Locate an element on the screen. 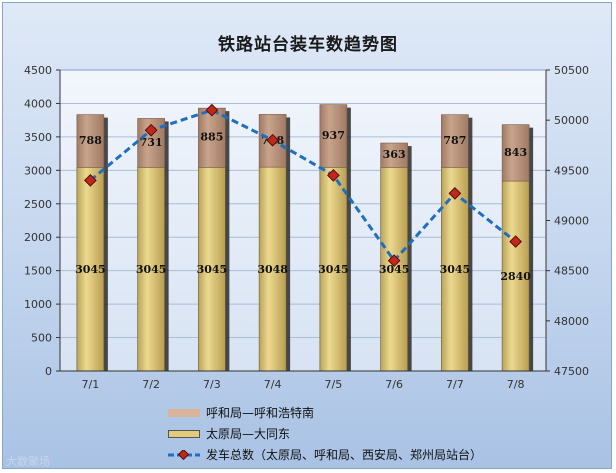  chart-title: 铁路站台装车数趋势图 is located at coordinates (308, 45).